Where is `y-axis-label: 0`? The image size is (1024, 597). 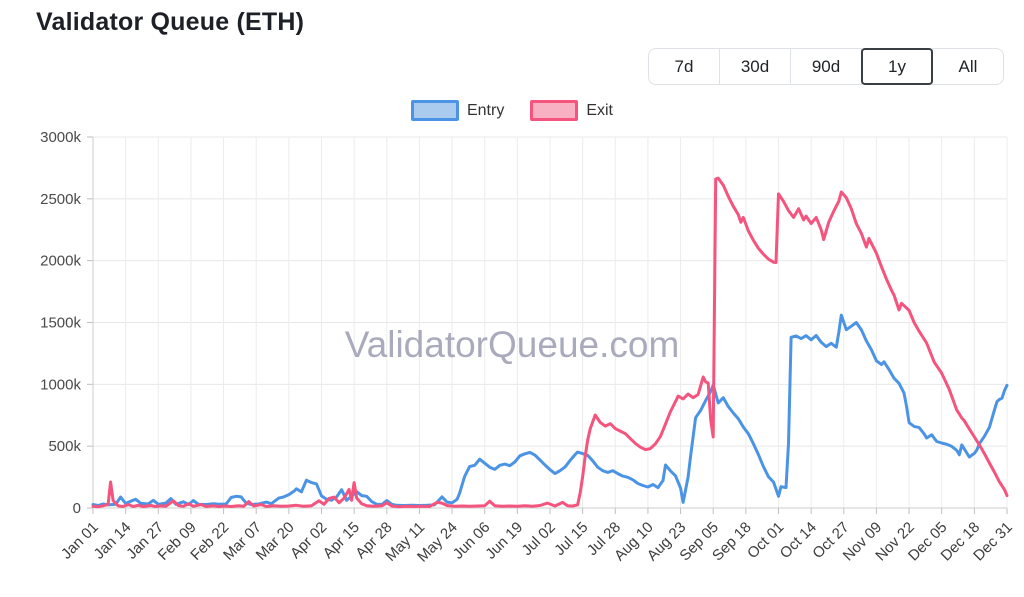
y-axis-label: 0 is located at coordinates (77, 508).